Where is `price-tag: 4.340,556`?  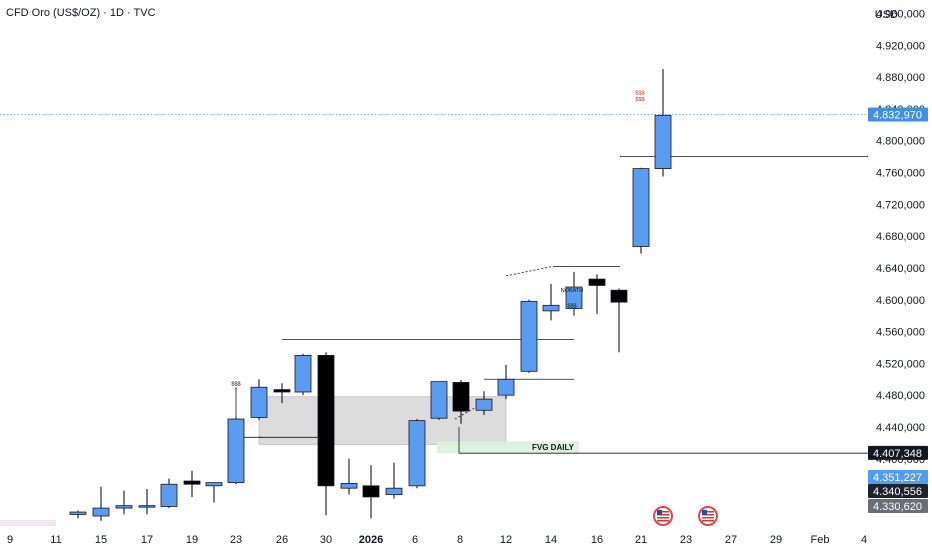
price-tag: 4.340,556 is located at coordinates (898, 491).